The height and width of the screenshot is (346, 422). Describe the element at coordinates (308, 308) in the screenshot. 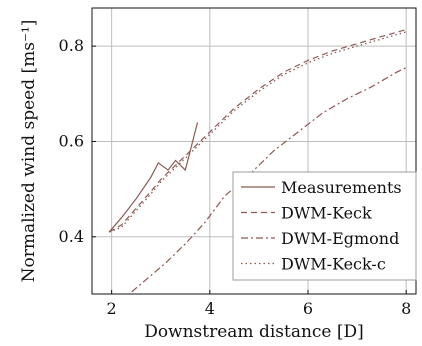

I see `x-tick-label: 6` at that location.